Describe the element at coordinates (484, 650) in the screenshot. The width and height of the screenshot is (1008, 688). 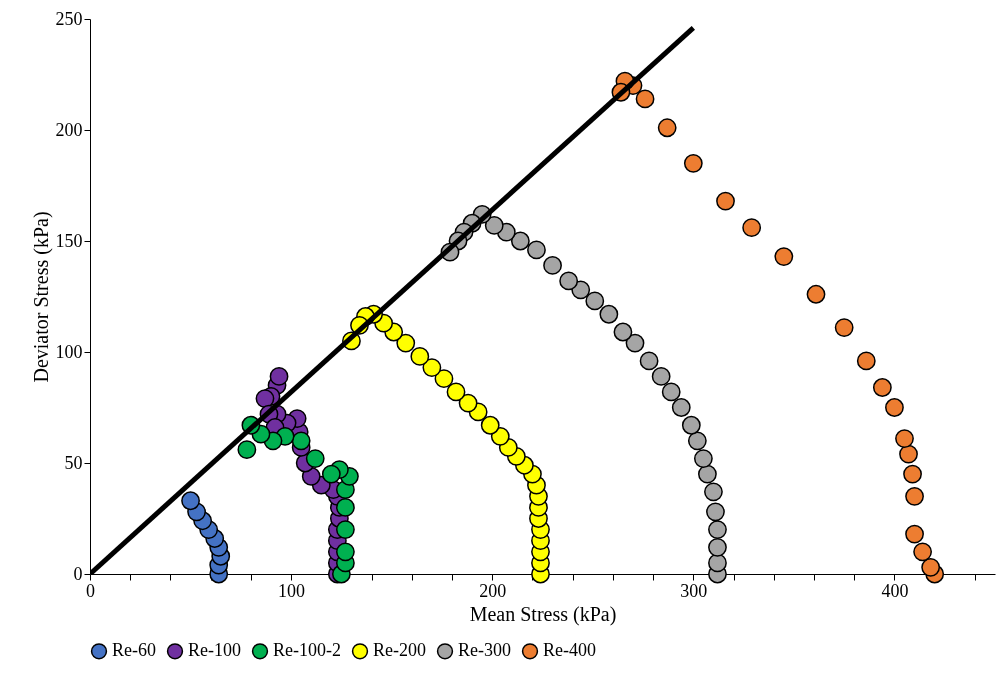
I see `legend-label: Re-300` at that location.